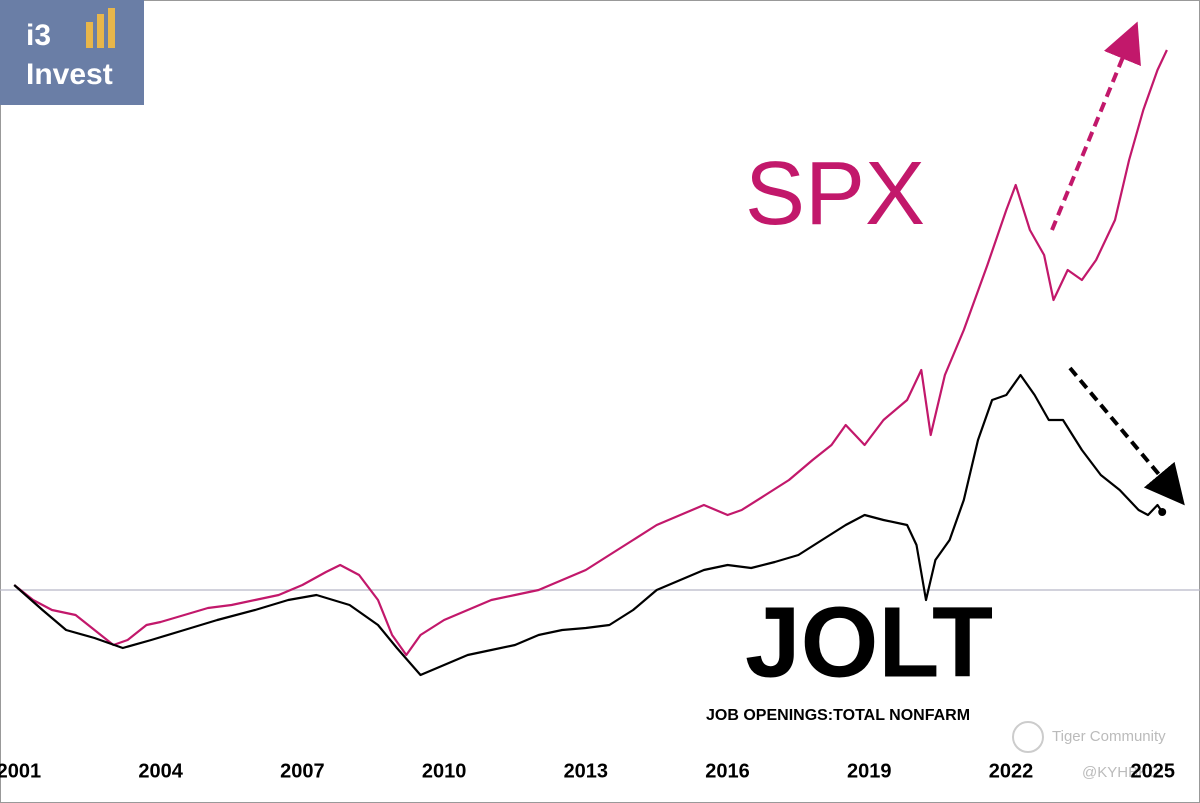 The height and width of the screenshot is (803, 1200). Describe the element at coordinates (1162, 512) in the screenshot. I see `end-point` at that location.